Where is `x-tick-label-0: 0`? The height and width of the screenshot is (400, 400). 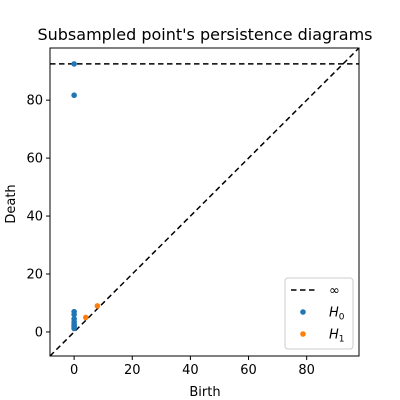 x-tick-label-0: 0 is located at coordinates (74, 370).